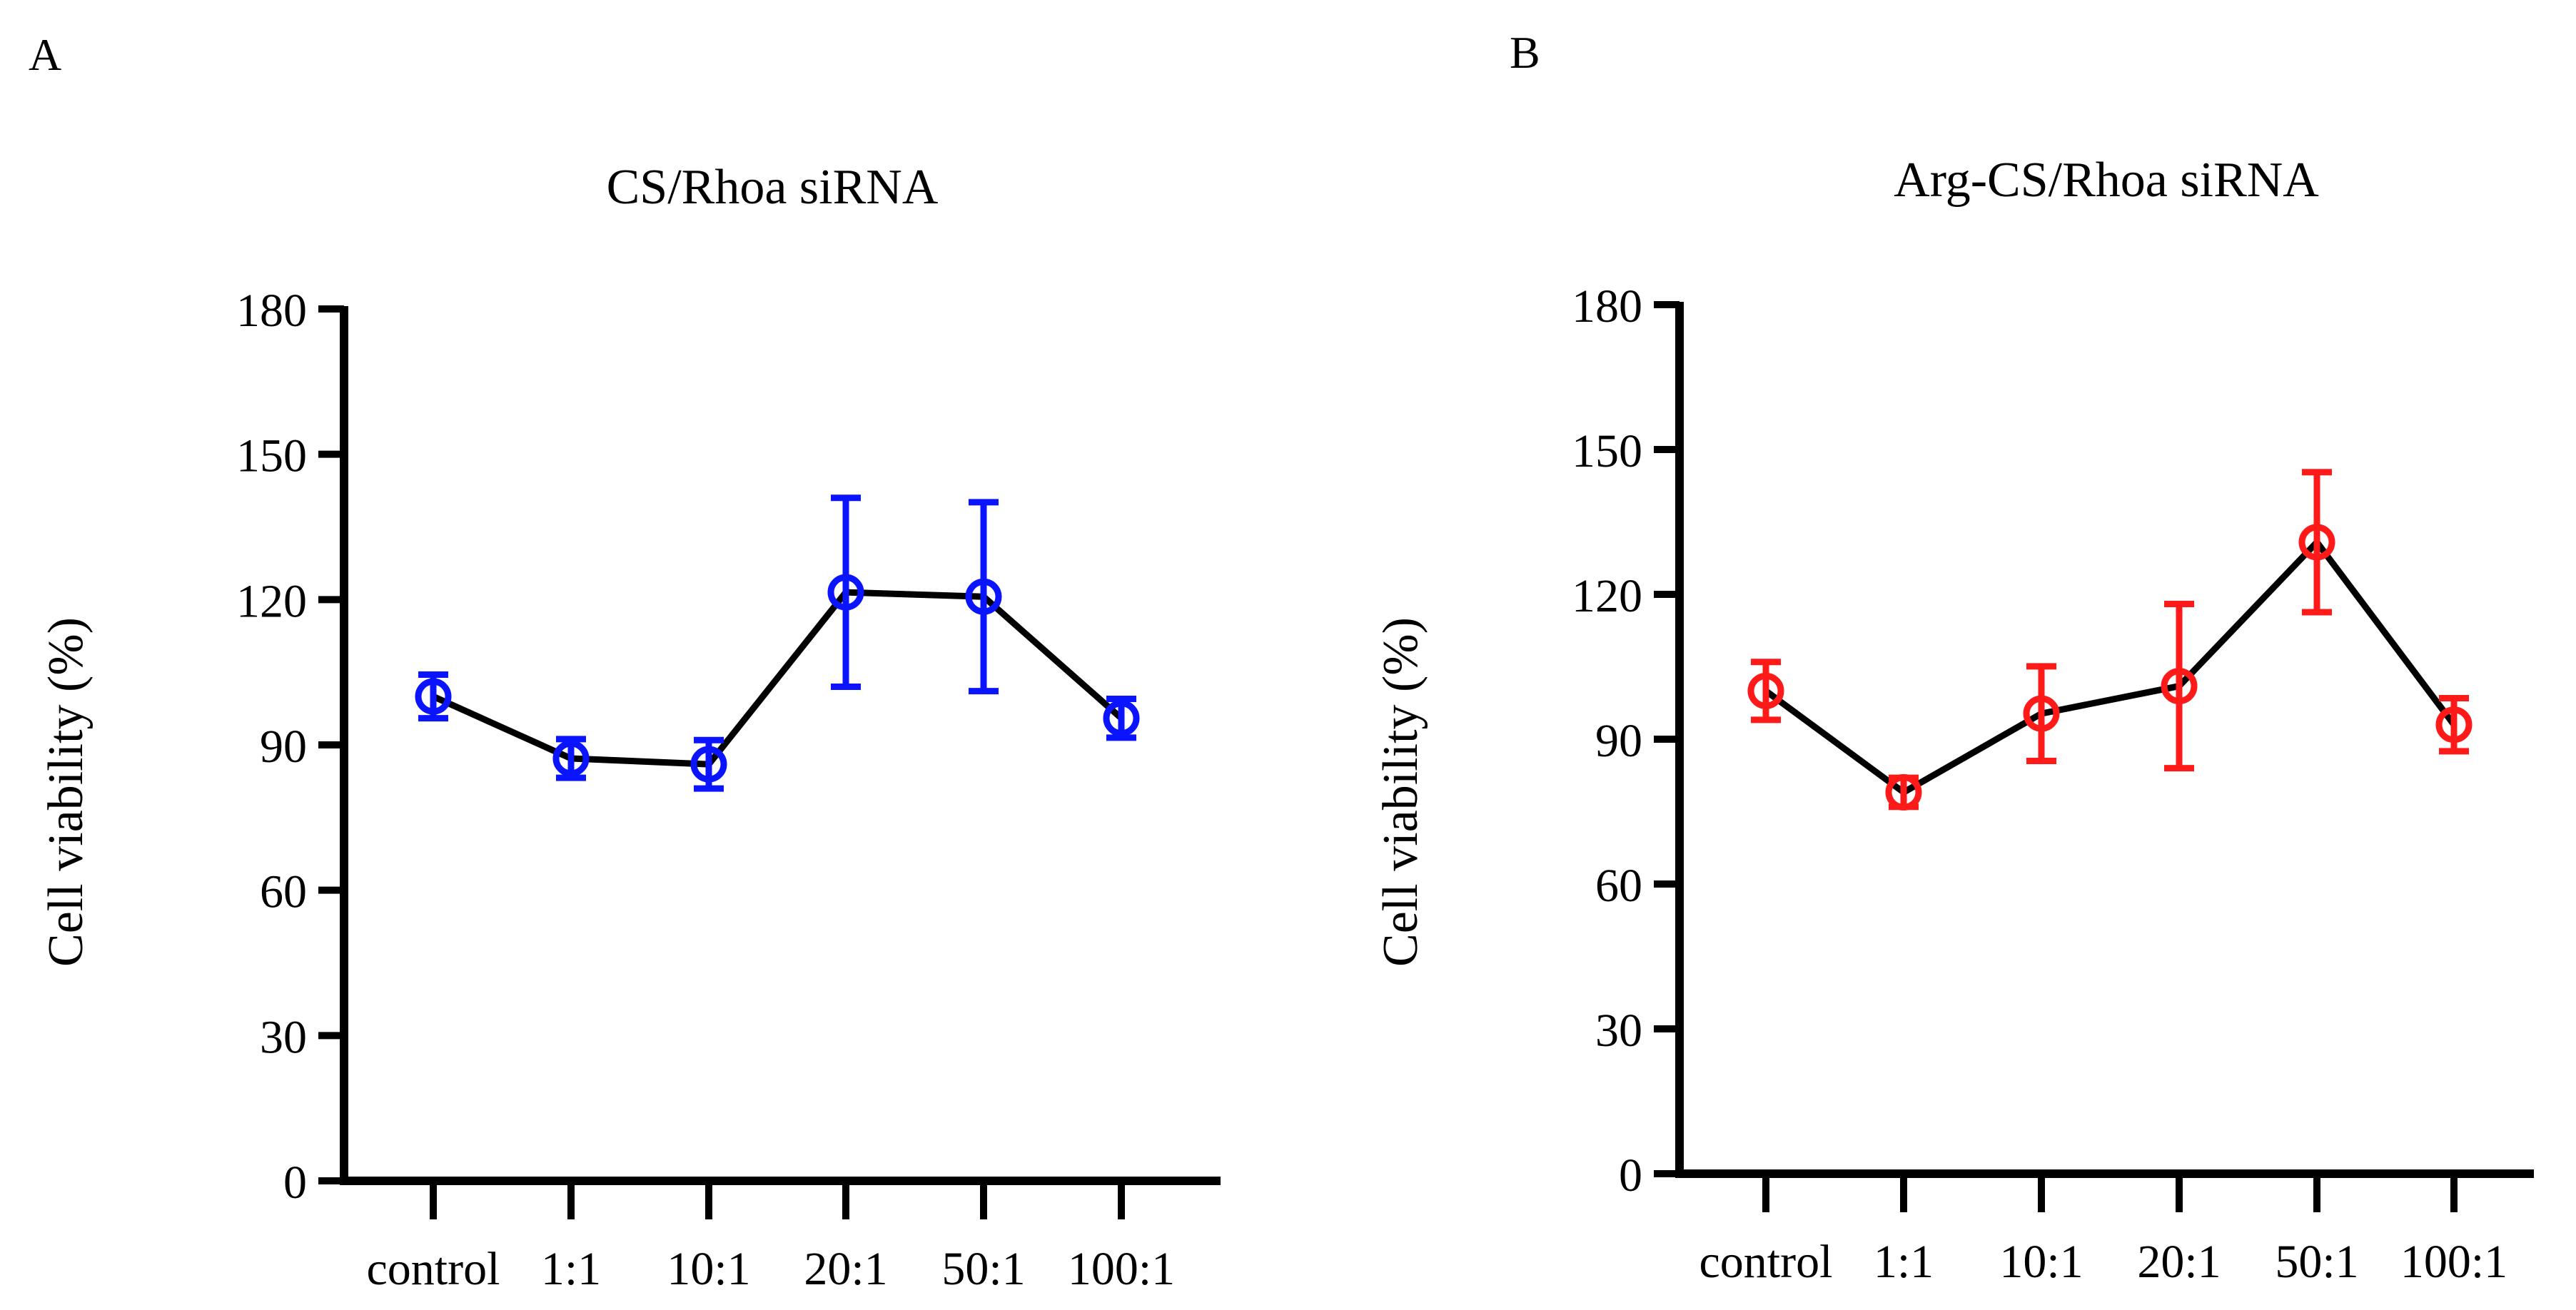 Image resolution: width=2576 pixels, height=1310 pixels. I want to click on y-axis-label-b: Cell viability (%), so click(1400, 792).